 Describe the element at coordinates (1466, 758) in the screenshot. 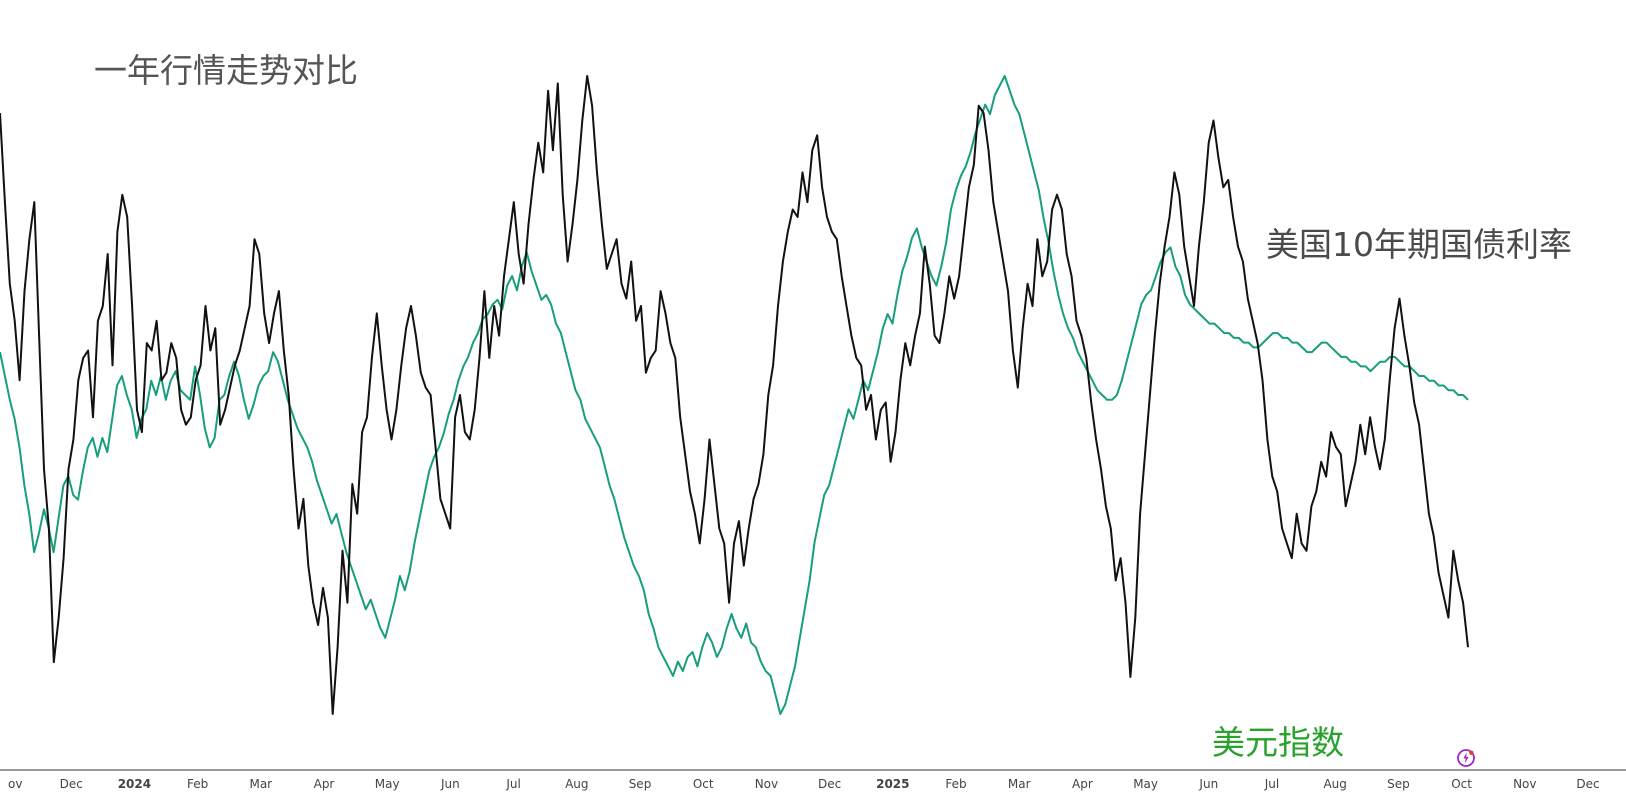

I see `lightning-logo-icon` at that location.